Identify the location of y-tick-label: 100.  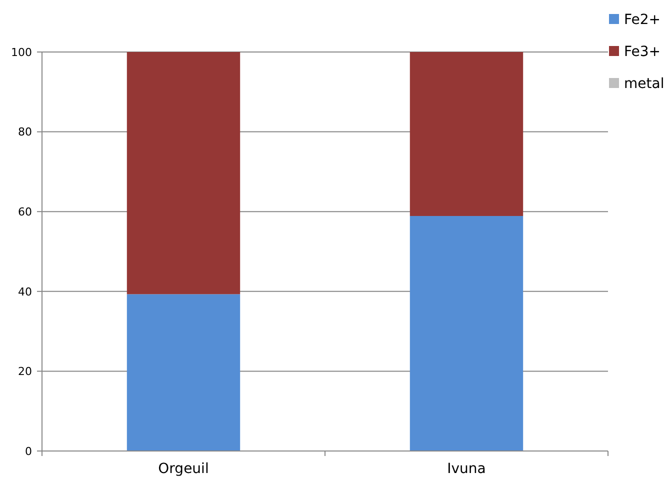
(21, 52).